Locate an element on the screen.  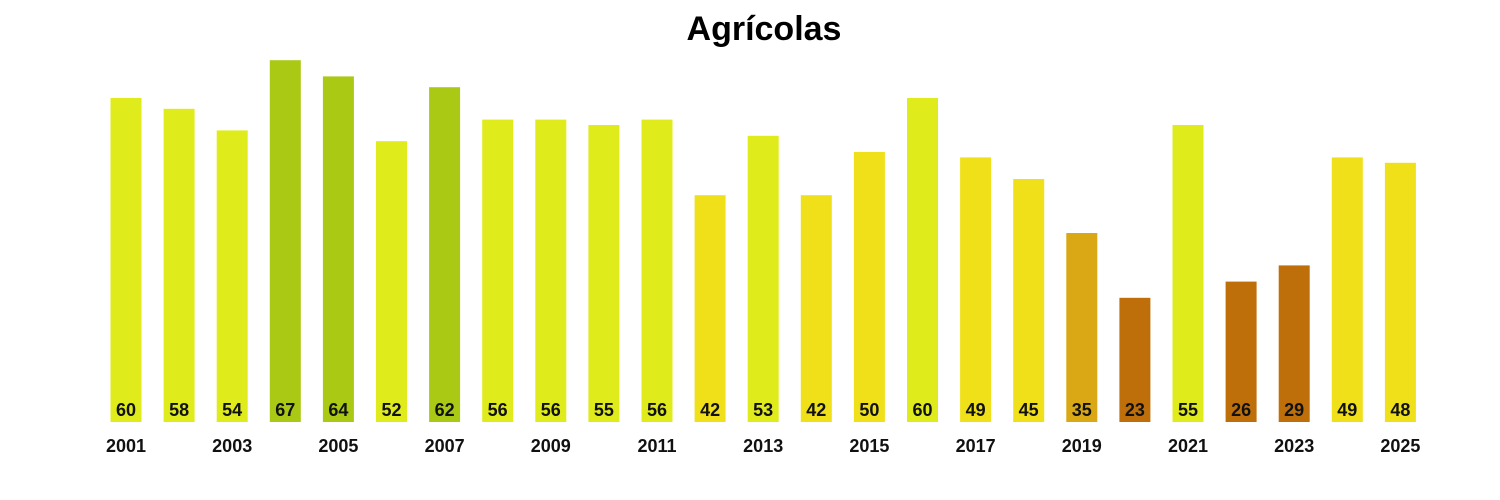
x-tick-label-2005: 2005 is located at coordinates (338, 446).